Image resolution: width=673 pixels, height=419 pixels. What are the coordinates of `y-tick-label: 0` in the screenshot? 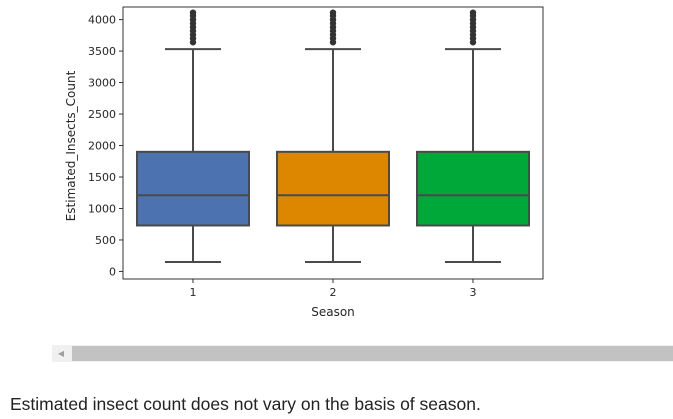 It's located at (112, 271).